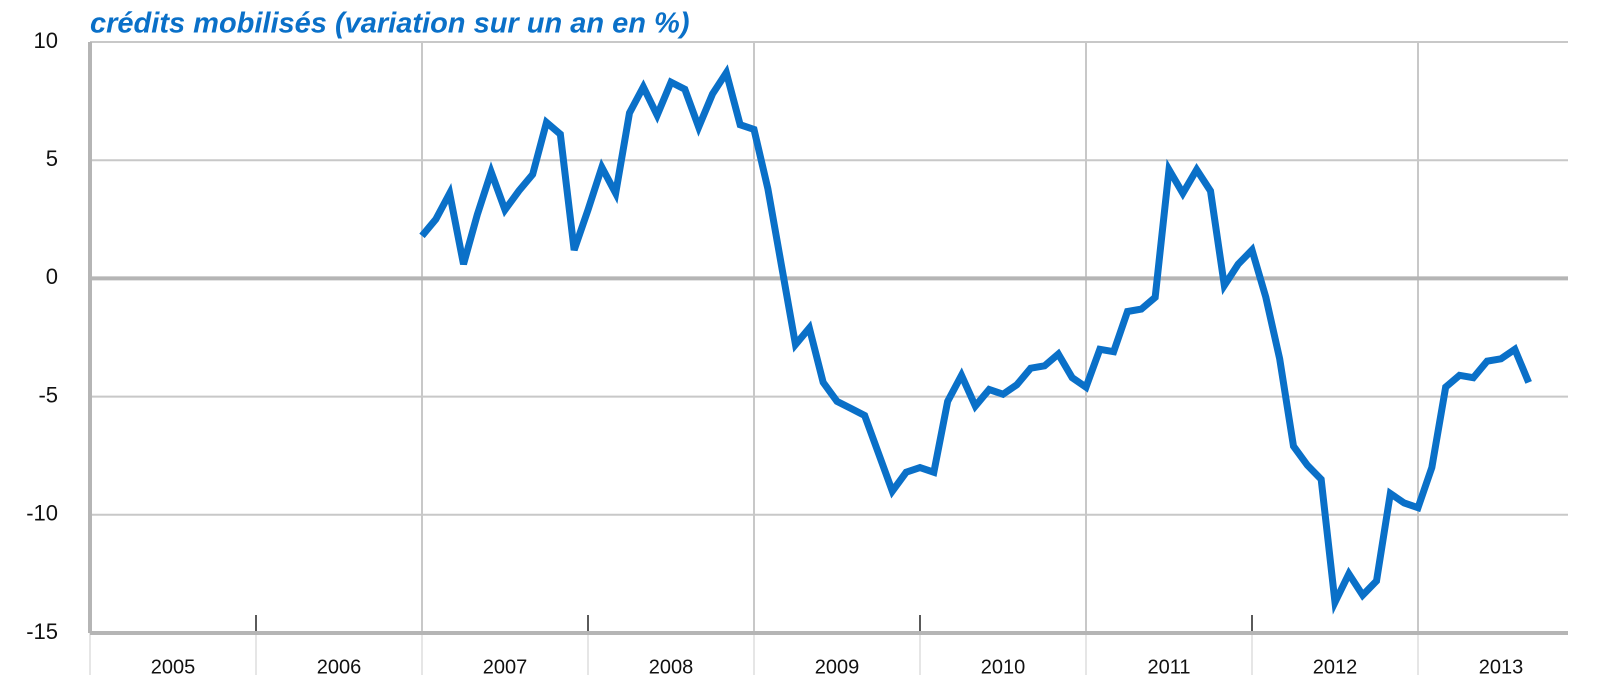 The image size is (1599, 693). What do you see at coordinates (339, 667) in the screenshot?
I see `x-tick-label: 2006` at bounding box center [339, 667].